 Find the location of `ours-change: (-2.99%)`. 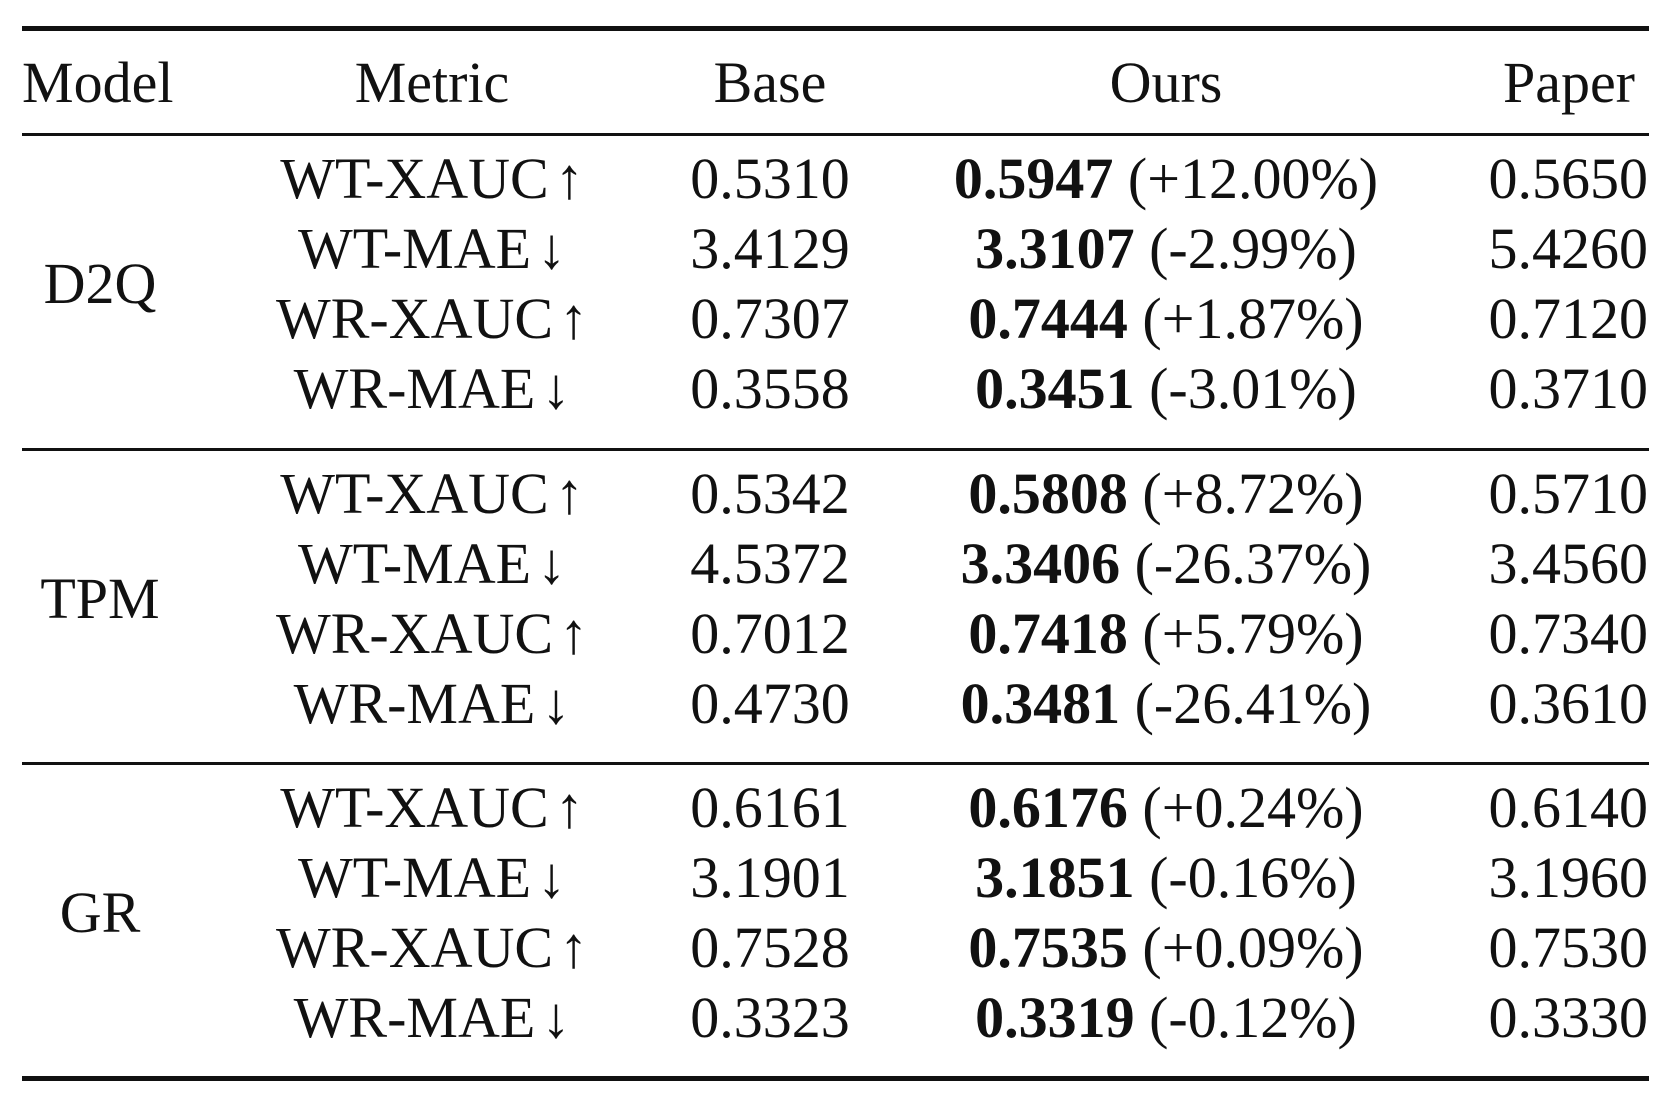

ours-change: (-2.99%) is located at coordinates (1253, 248).